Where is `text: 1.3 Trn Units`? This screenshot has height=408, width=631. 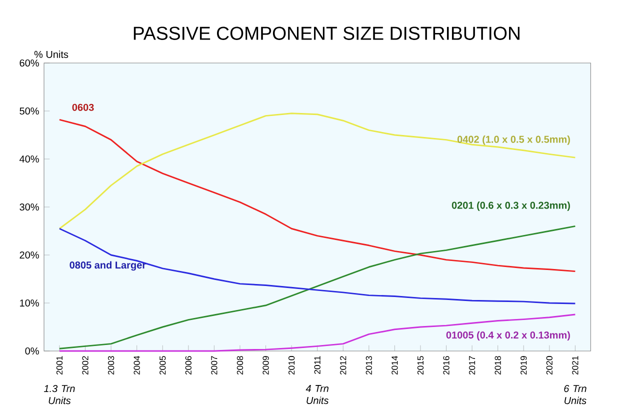 text: 1.3 Trn Units is located at coordinates (59, 394).